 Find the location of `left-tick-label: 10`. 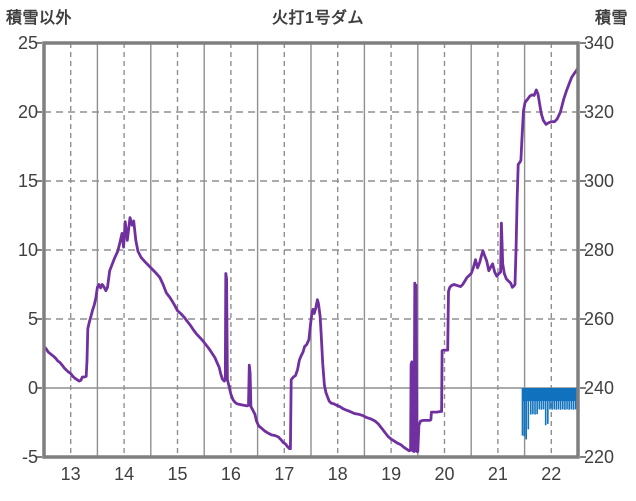

left-tick-label: 10 is located at coordinates (27, 250).